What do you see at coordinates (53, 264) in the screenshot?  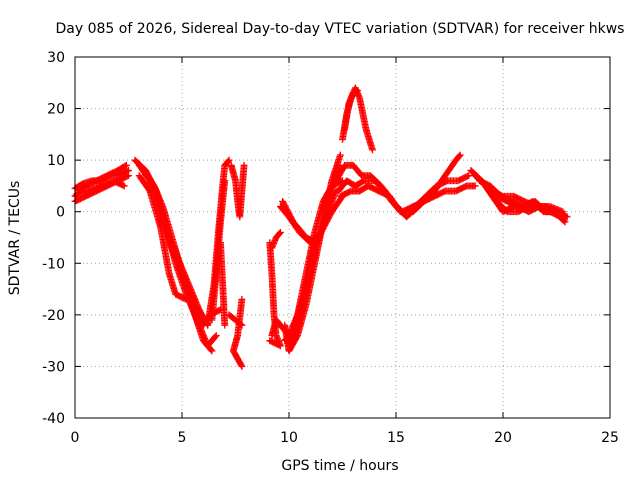 I see `y-tick-label: -10` at bounding box center [53, 264].